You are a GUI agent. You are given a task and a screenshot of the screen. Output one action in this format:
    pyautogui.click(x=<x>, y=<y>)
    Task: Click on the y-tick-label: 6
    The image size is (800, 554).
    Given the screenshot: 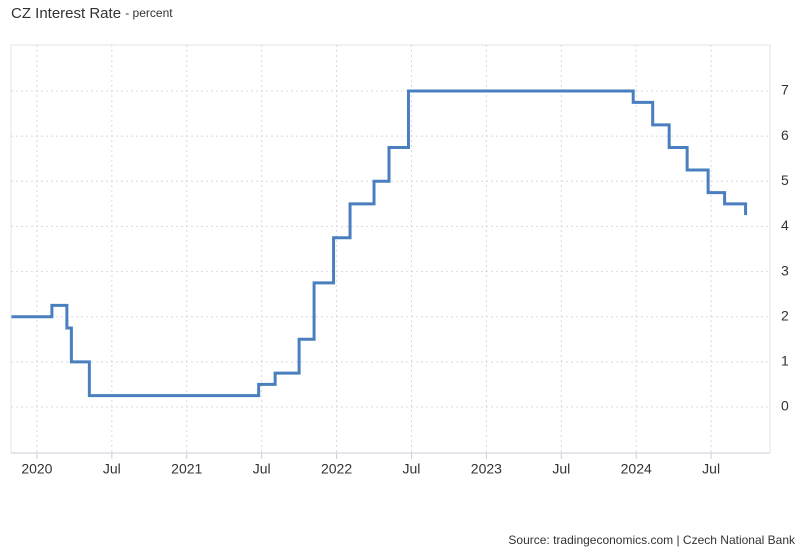 What is the action you would take?
    pyautogui.click(x=785, y=135)
    